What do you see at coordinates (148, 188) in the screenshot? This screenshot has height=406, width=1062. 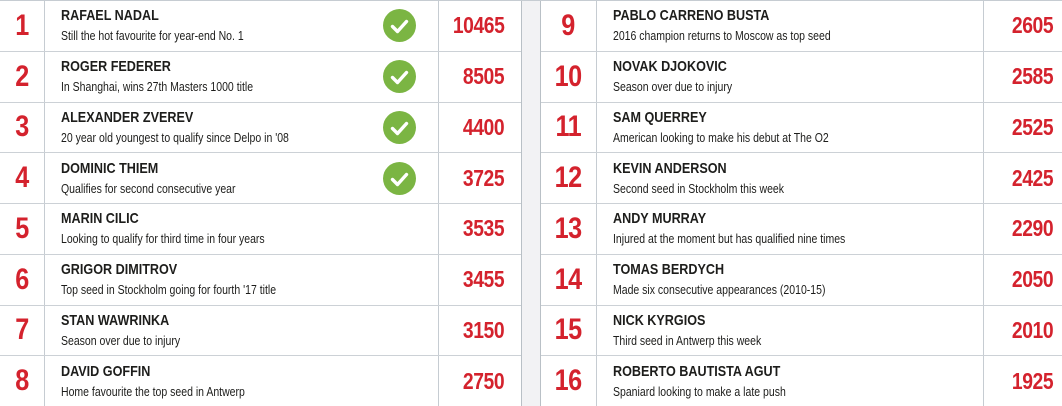 I see `player-note: Qualifies for second consecutive year` at bounding box center [148, 188].